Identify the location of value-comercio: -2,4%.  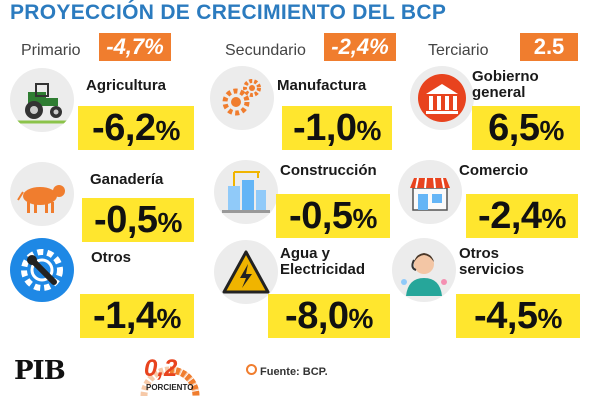
(522, 216).